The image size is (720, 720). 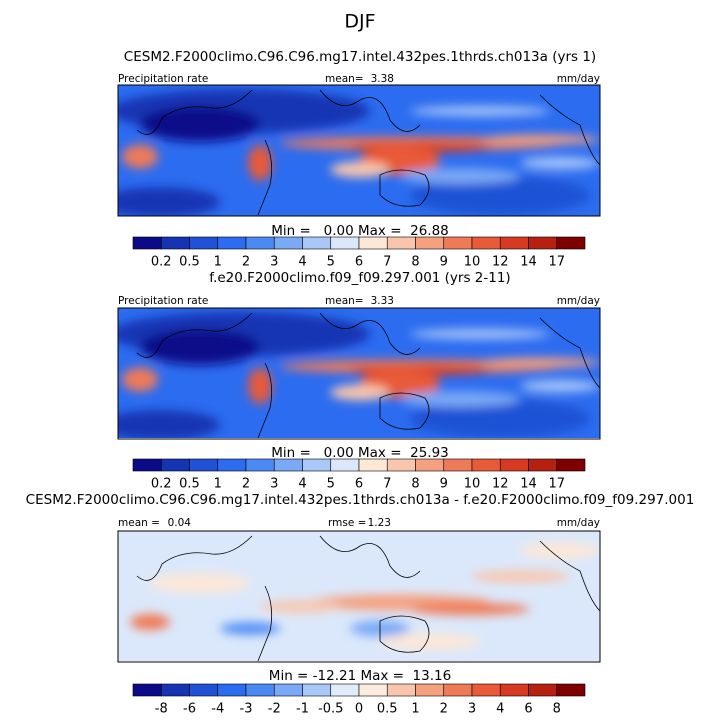 What do you see at coordinates (161, 709) in the screenshot?
I see `colorbar-label: -8` at bounding box center [161, 709].